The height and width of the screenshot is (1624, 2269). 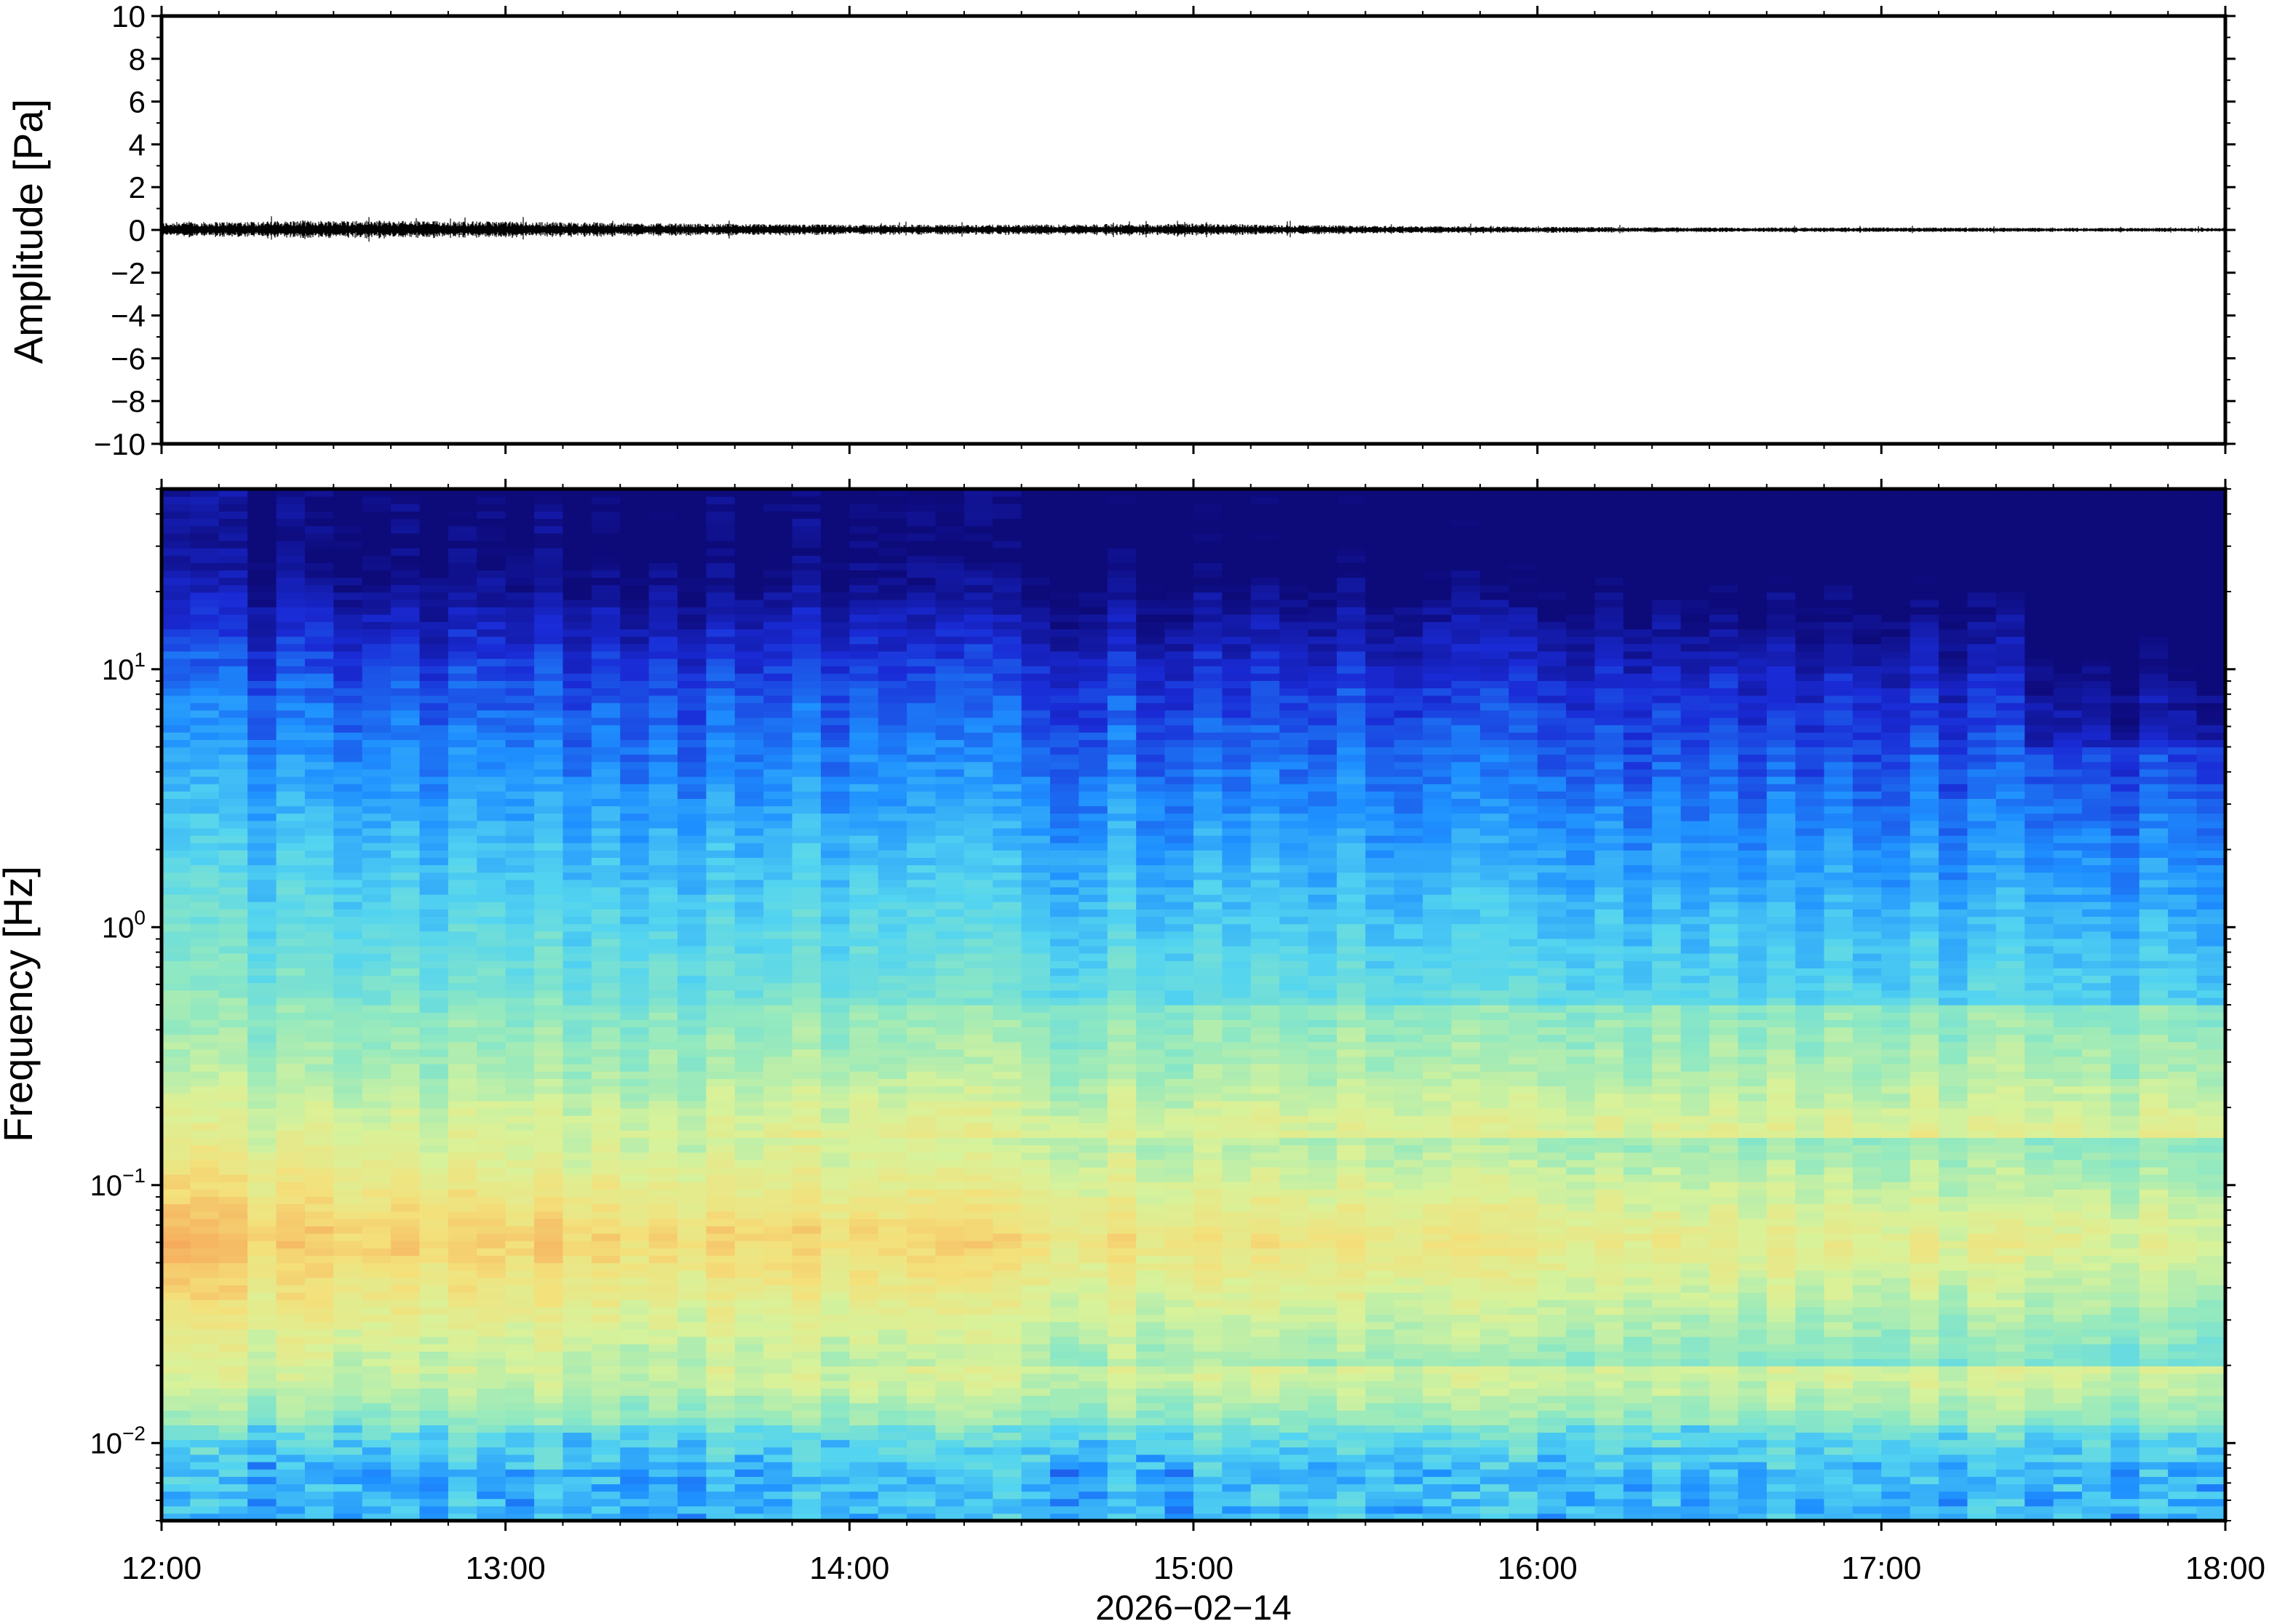 What do you see at coordinates (137, 59) in the screenshot?
I see `amplitude-y-tick-label: 8` at bounding box center [137, 59].